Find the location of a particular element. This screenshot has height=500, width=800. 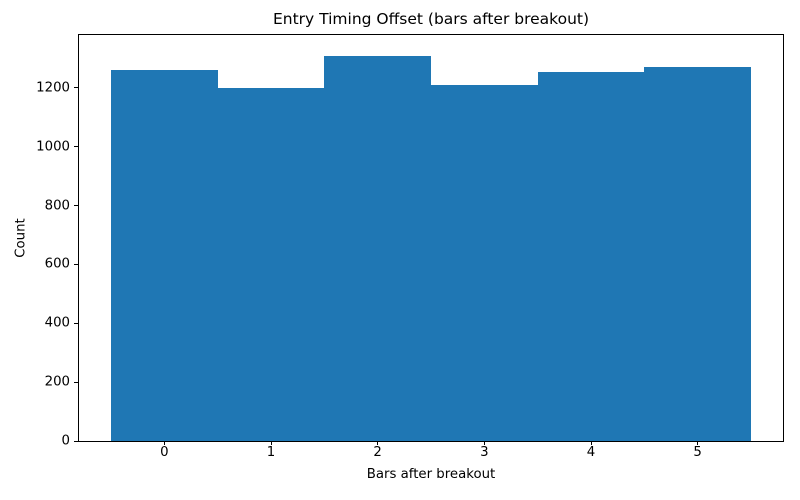

y-tick-label: 1200 is located at coordinates (53, 88).